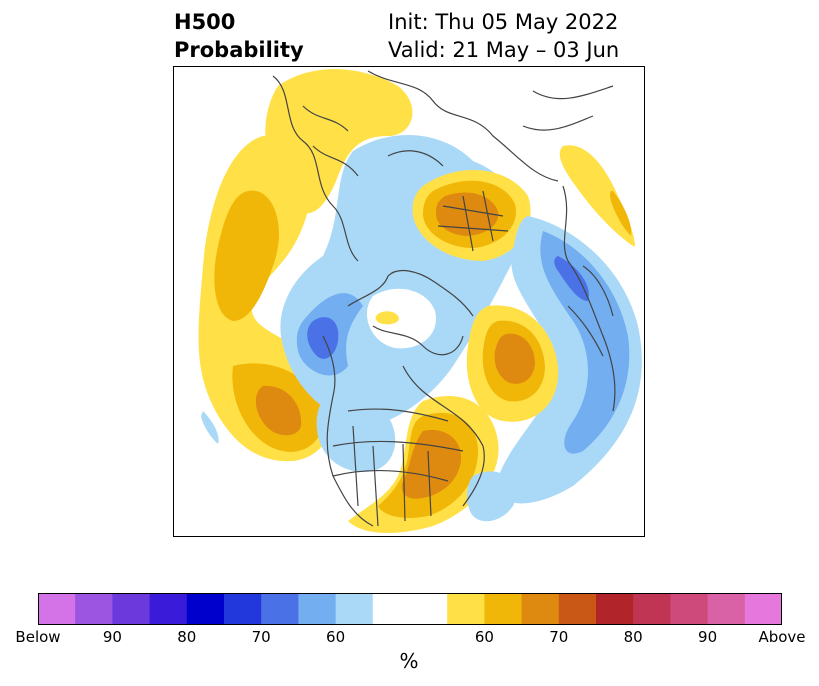  What do you see at coordinates (782, 637) in the screenshot?
I see `colorbar-tick-label: Above` at bounding box center [782, 637].